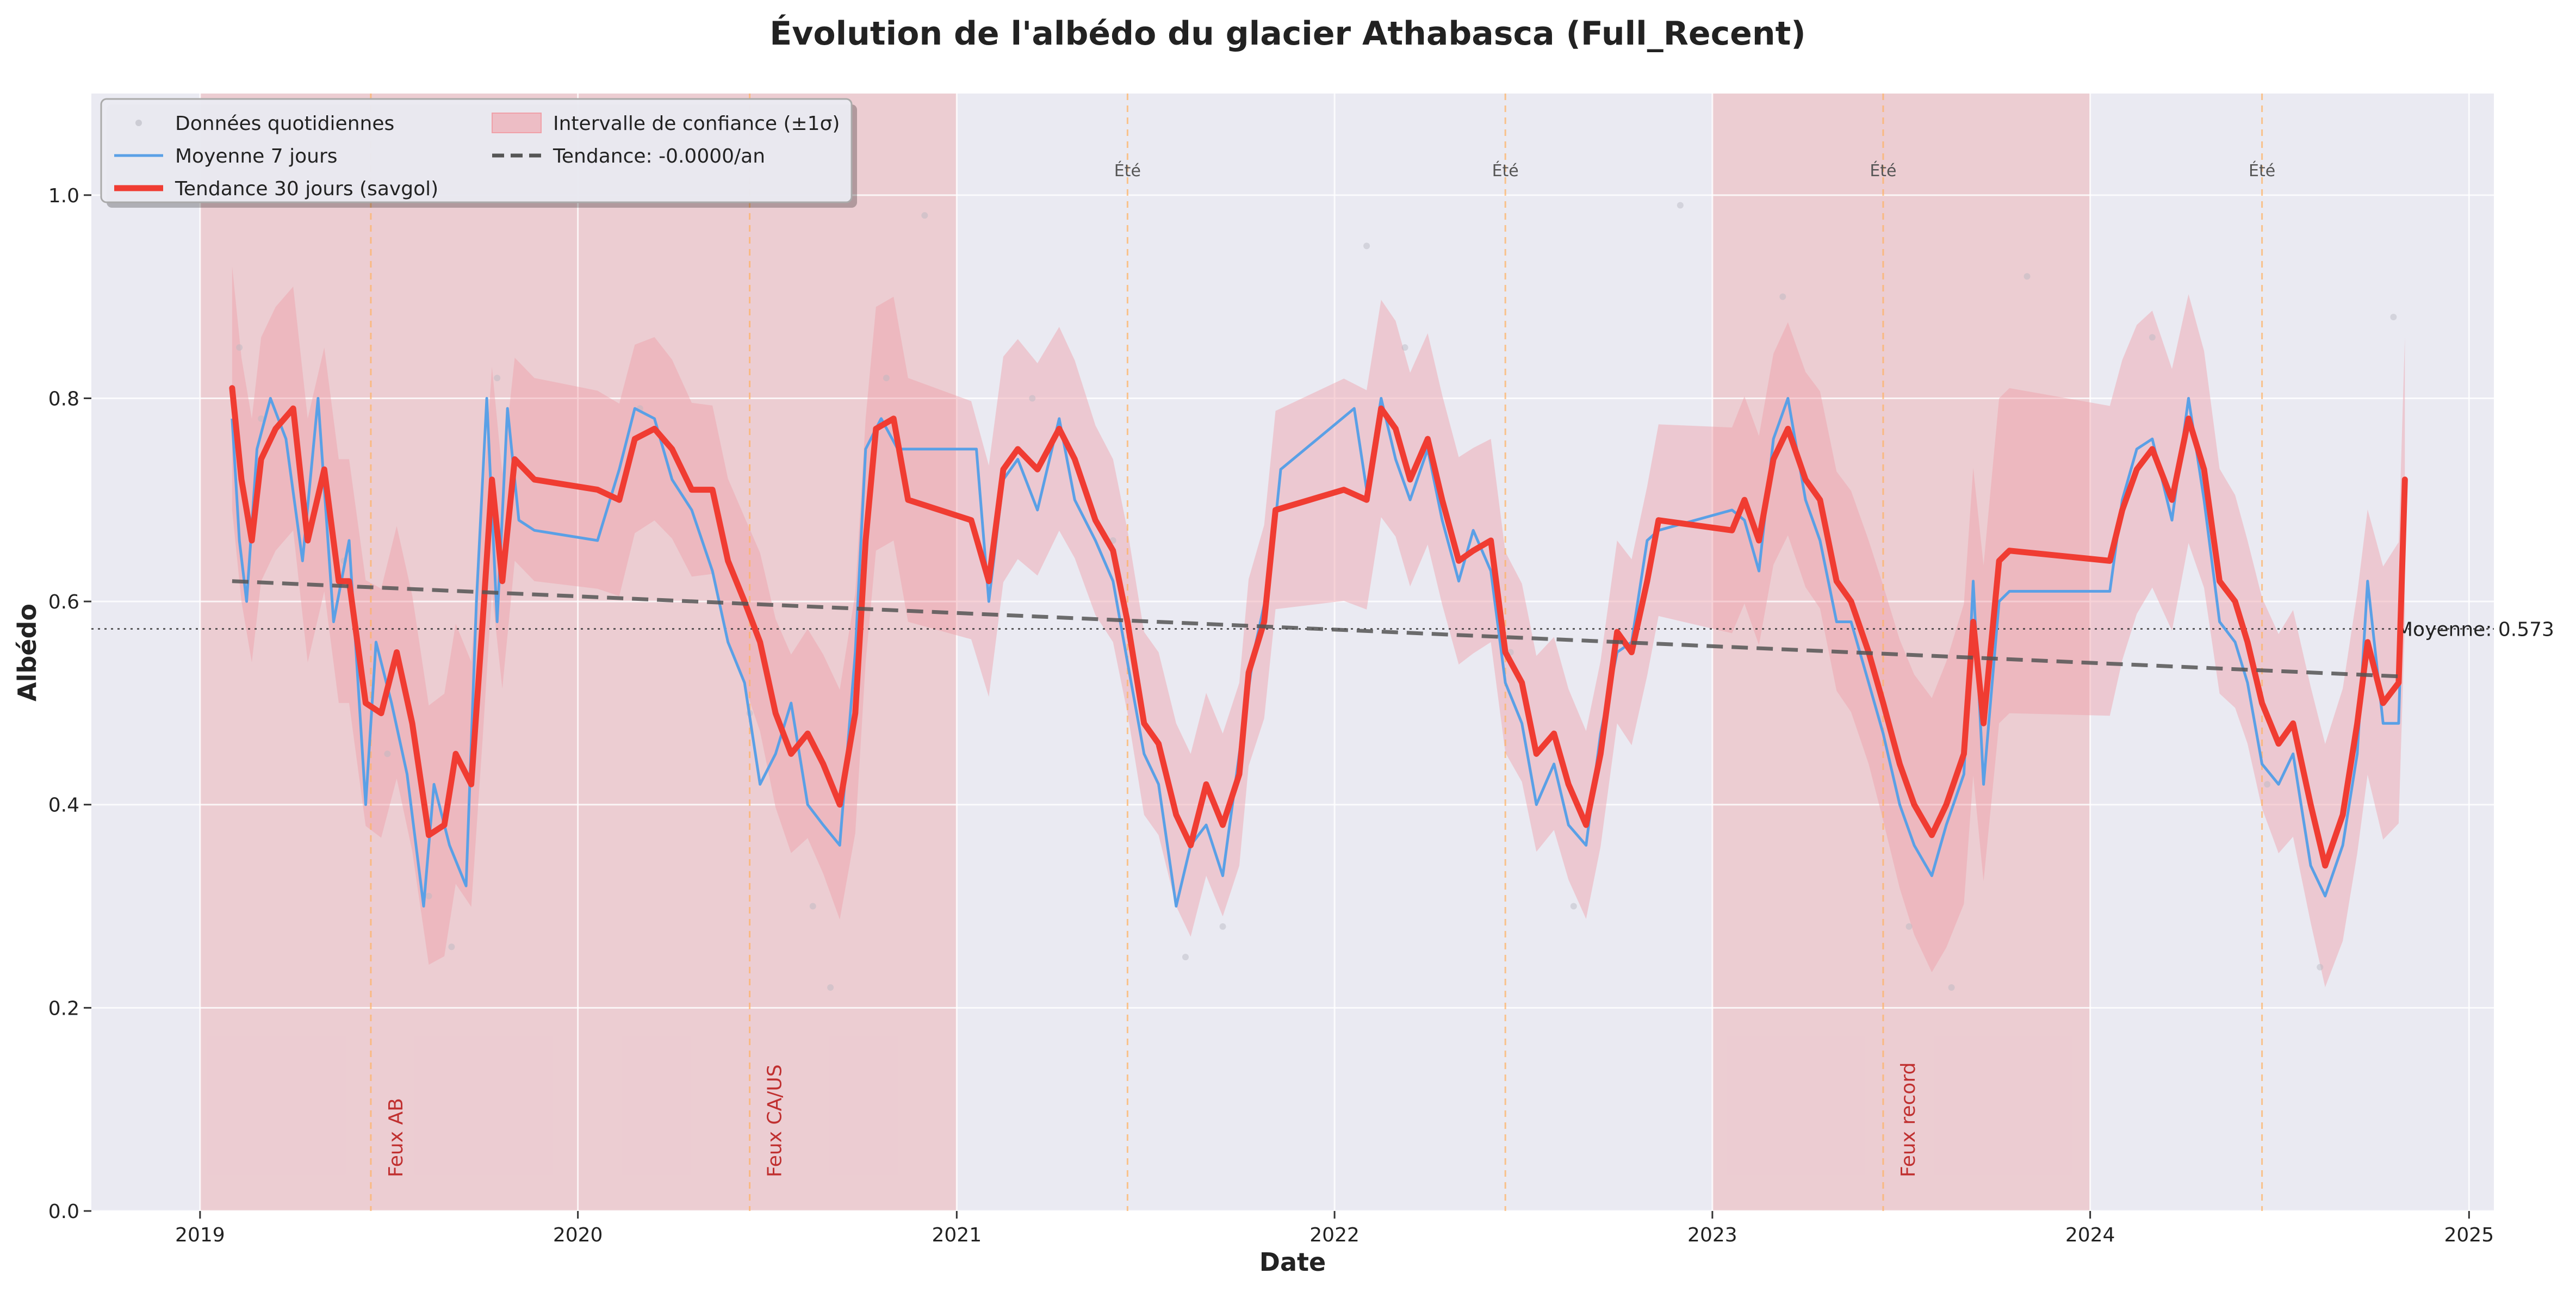  I want to click on x-tick-label: 2021, so click(957, 1235).